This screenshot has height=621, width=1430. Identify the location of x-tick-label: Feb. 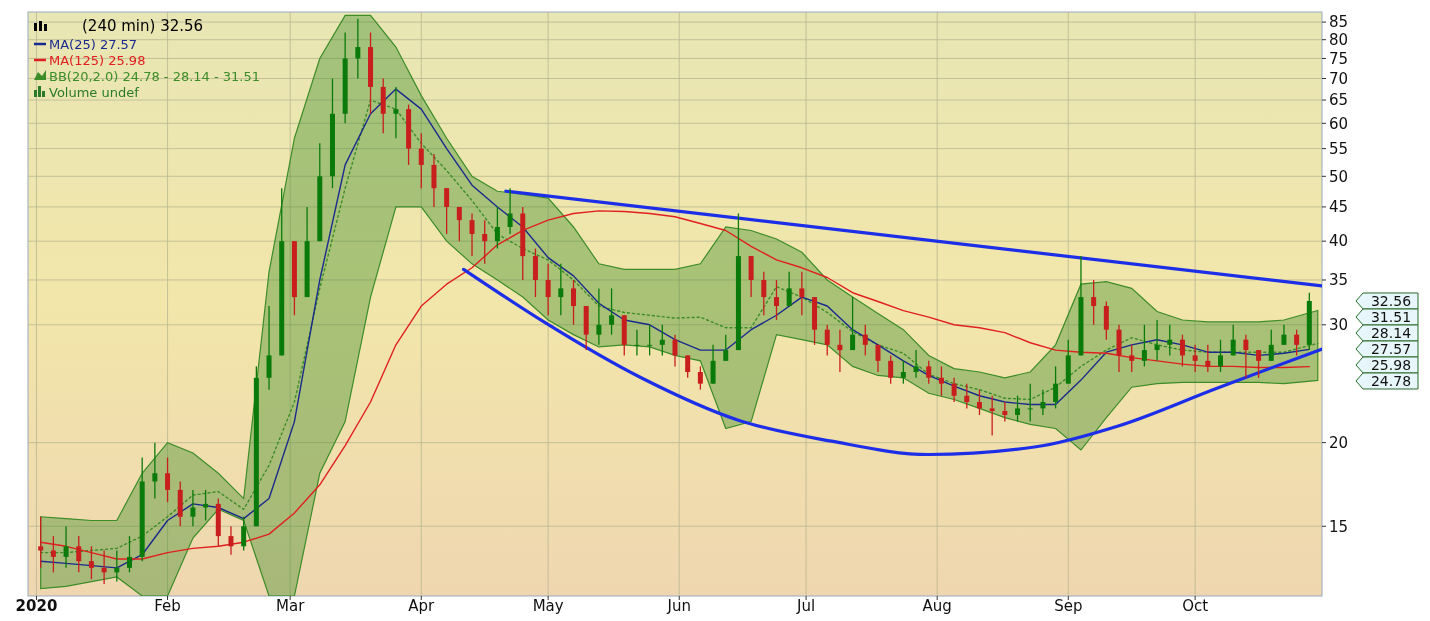
(167, 606).